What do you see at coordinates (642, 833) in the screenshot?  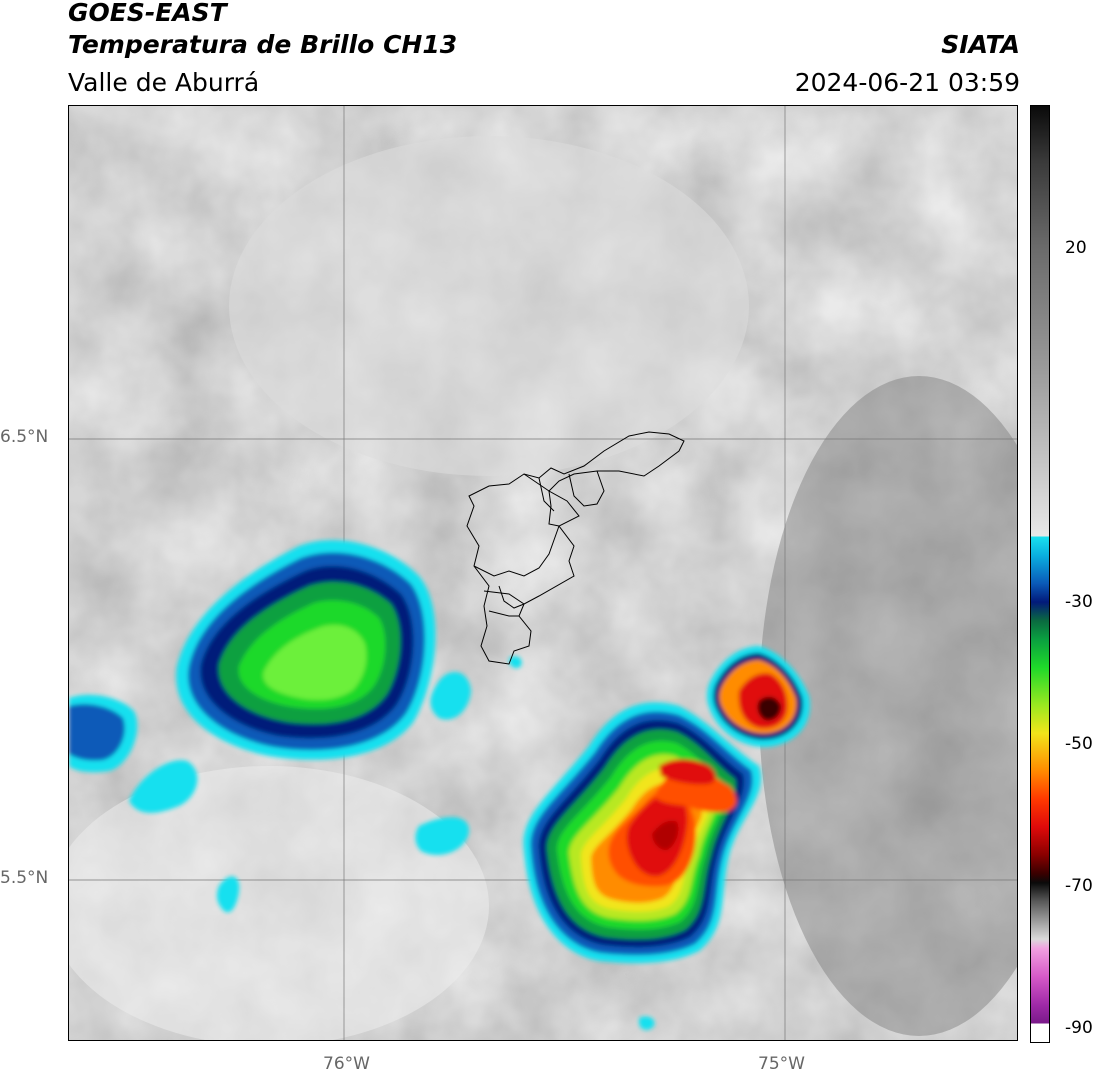 I see `storm-cell-southeast` at bounding box center [642, 833].